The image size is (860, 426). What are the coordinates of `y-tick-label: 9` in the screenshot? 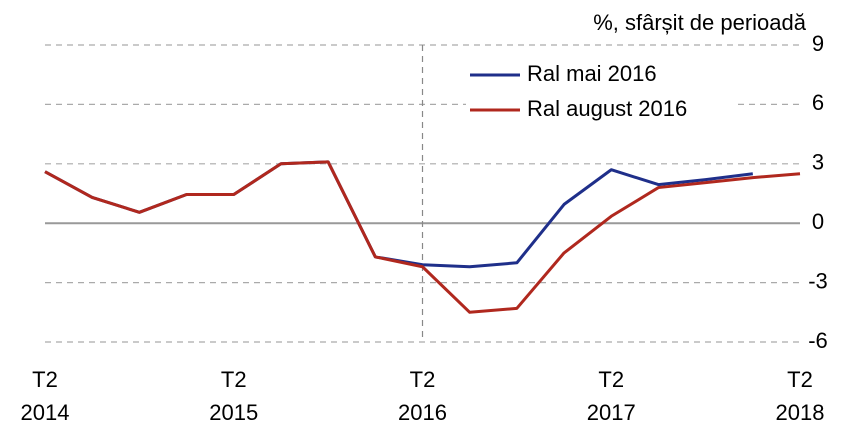 It's located at (818, 43).